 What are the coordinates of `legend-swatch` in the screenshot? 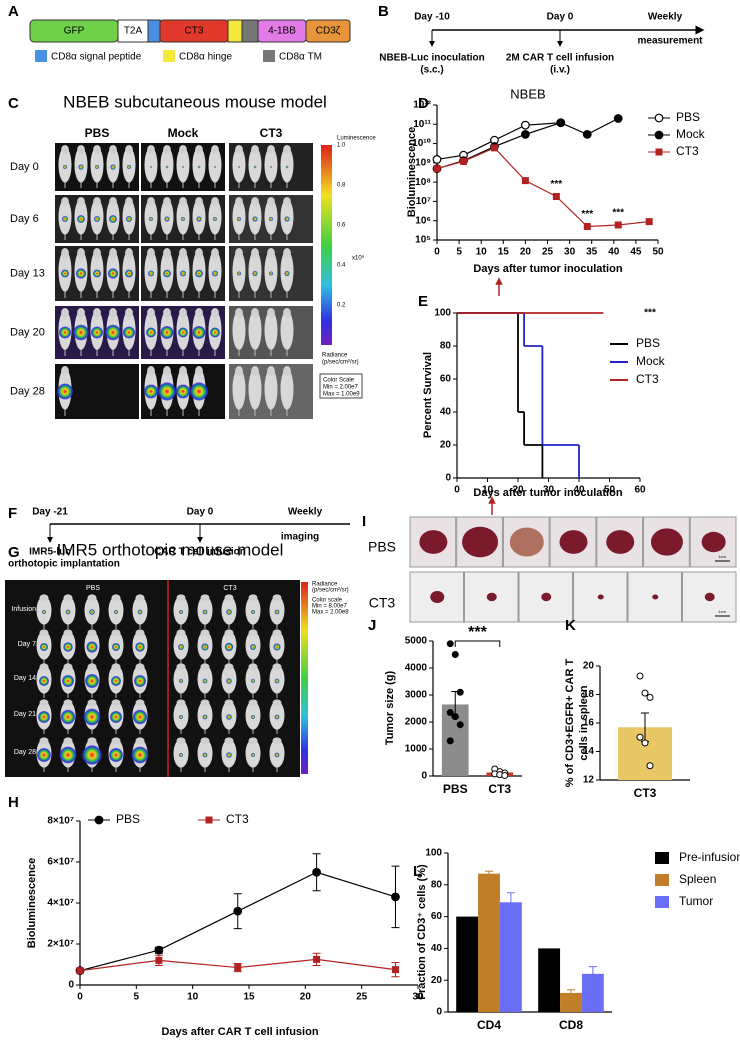 It's located at (41, 56).